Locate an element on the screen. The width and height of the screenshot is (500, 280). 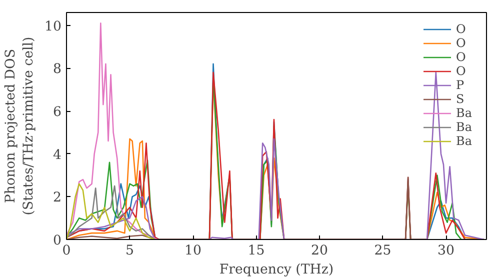
y-tick-label: 8 is located at coordinates (57, 70).